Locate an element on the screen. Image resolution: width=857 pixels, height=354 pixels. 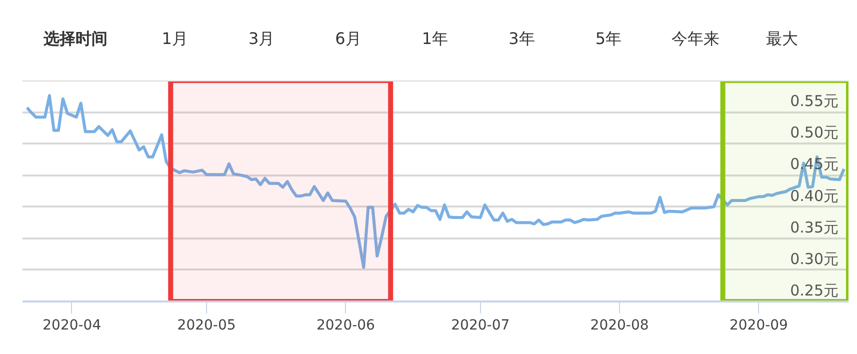
text: 5年 is located at coordinates (608, 38).